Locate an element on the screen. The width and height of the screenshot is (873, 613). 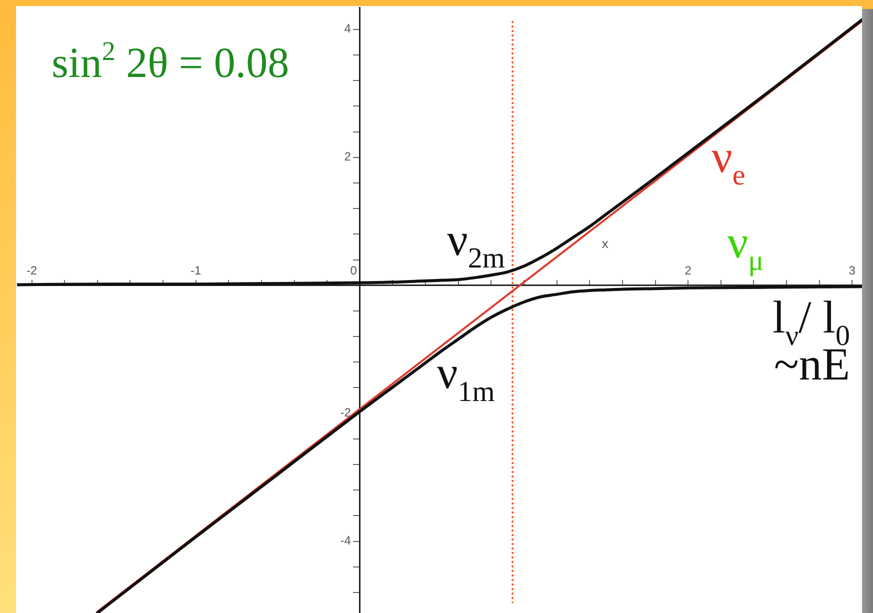
y-tick-label: -4 is located at coordinates (346, 541).